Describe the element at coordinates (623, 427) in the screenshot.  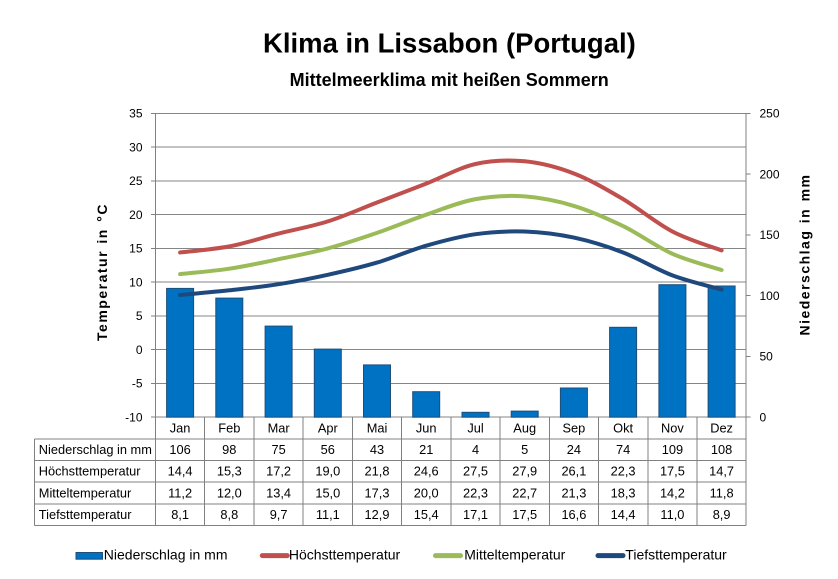
I see `svg-text: Okt` at that location.